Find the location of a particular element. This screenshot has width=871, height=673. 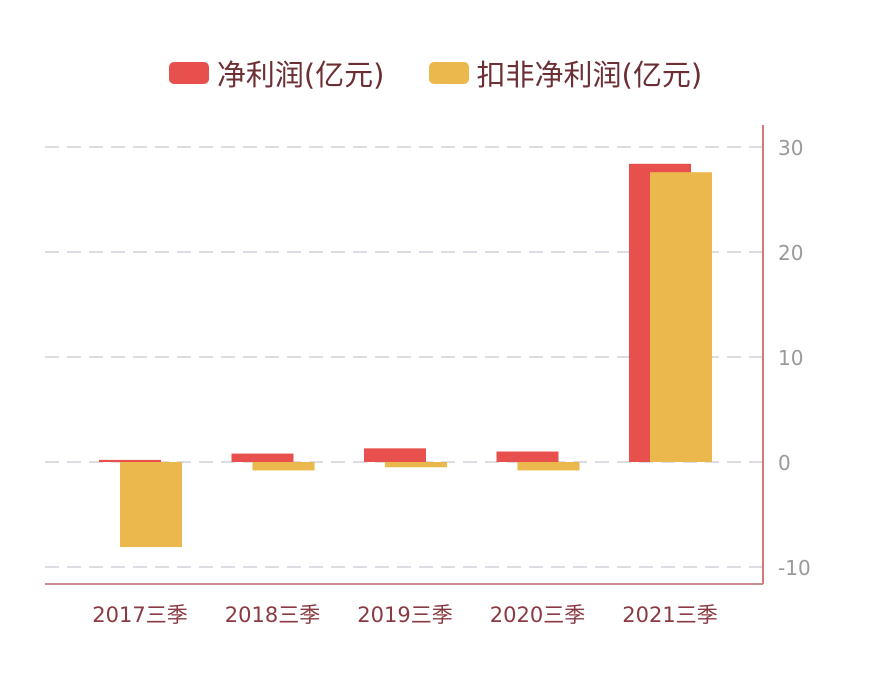

x-tick-label: 2017三季 is located at coordinates (139, 615).